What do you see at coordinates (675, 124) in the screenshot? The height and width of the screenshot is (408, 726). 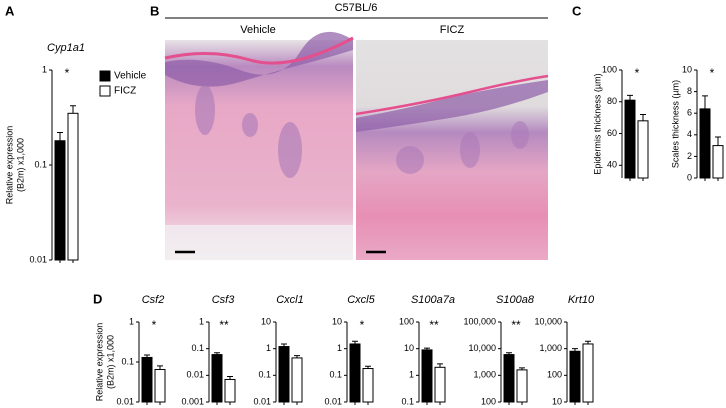 I see `y-axis-label: Scales thickness (µm)` at bounding box center [675, 124].